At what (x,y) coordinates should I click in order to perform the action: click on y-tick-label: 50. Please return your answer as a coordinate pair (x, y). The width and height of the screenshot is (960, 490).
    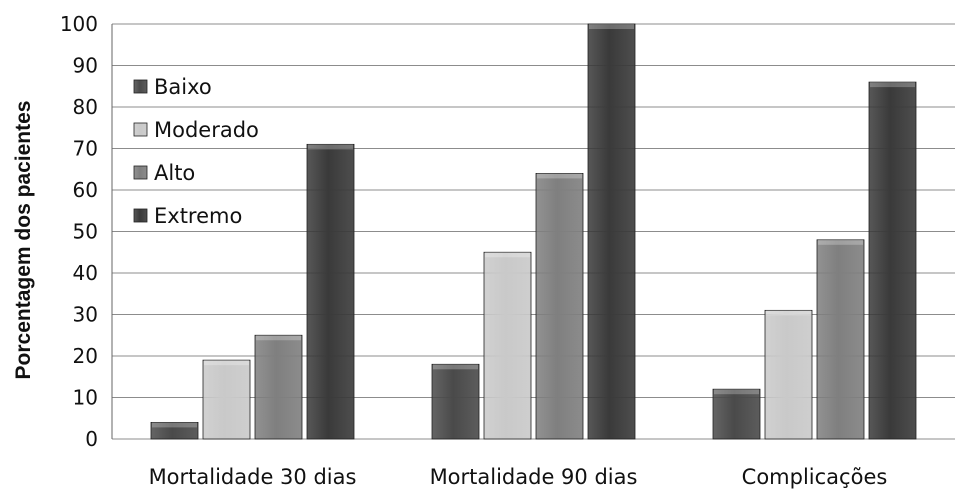
    Looking at the image, I should click on (85, 232).